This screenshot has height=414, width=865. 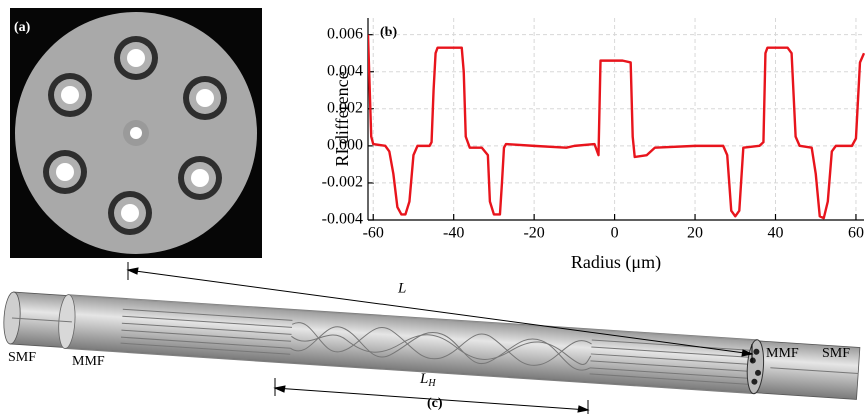 What do you see at coordinates (342, 182) in the screenshot?
I see `y-tick-label: -0.002` at bounding box center [342, 182].